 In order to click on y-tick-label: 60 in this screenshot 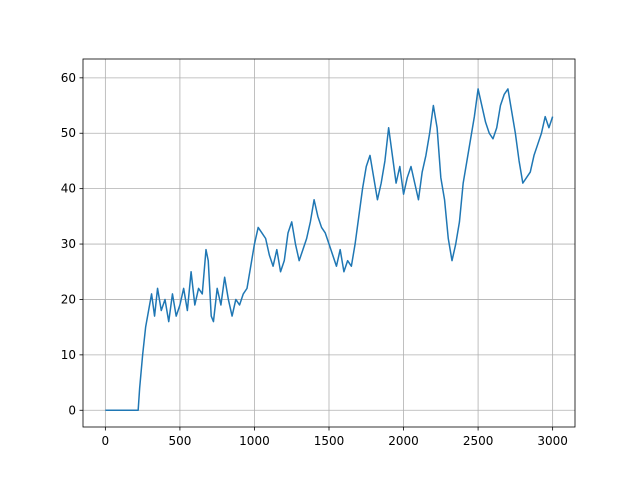, I will do `click(68, 78)`.